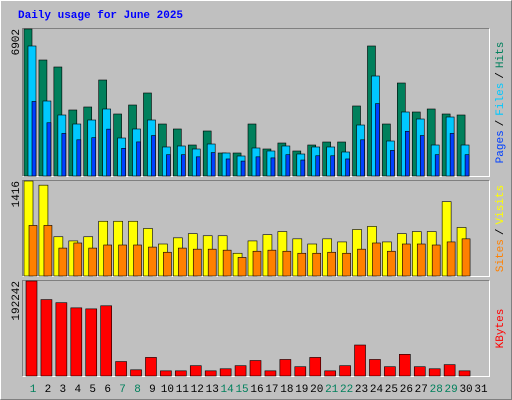  Describe the element at coordinates (212, 390) in the screenshot. I see `x-tick-label: 13` at that location.